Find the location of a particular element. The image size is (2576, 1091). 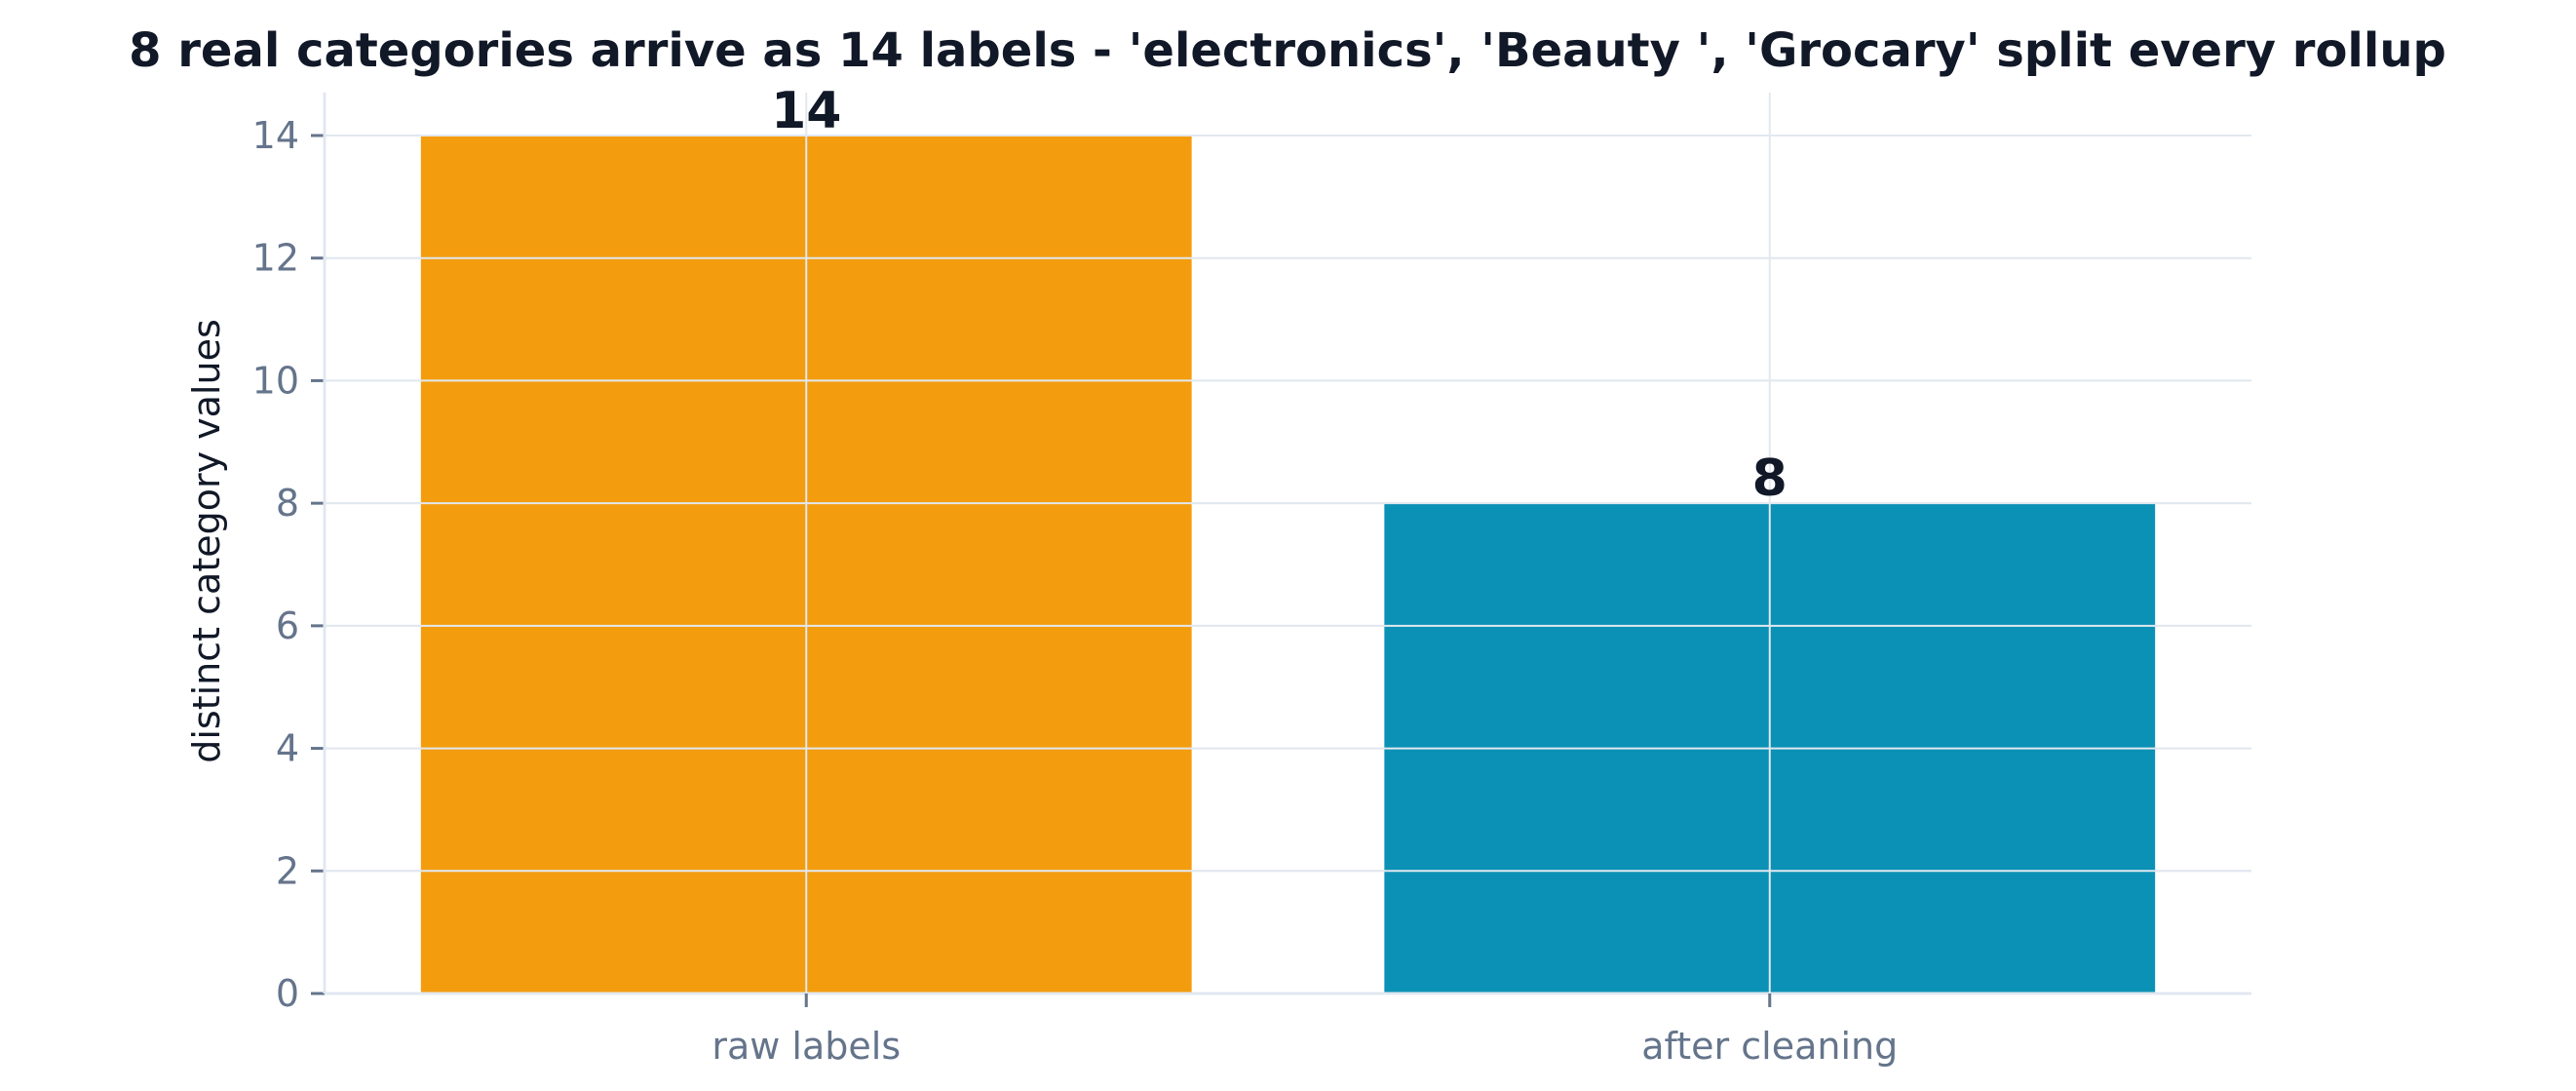

y-tick-label: 2 is located at coordinates (287, 870).